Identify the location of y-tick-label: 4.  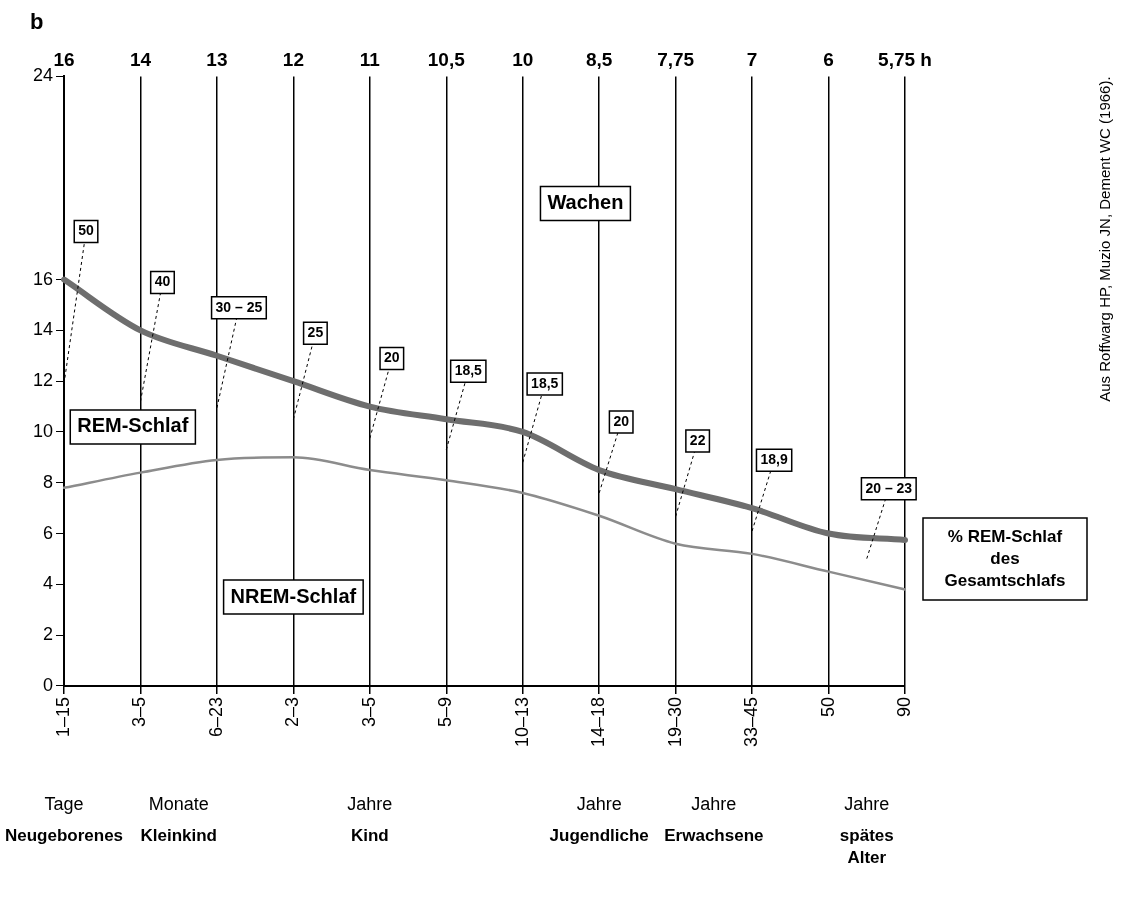
(48, 583).